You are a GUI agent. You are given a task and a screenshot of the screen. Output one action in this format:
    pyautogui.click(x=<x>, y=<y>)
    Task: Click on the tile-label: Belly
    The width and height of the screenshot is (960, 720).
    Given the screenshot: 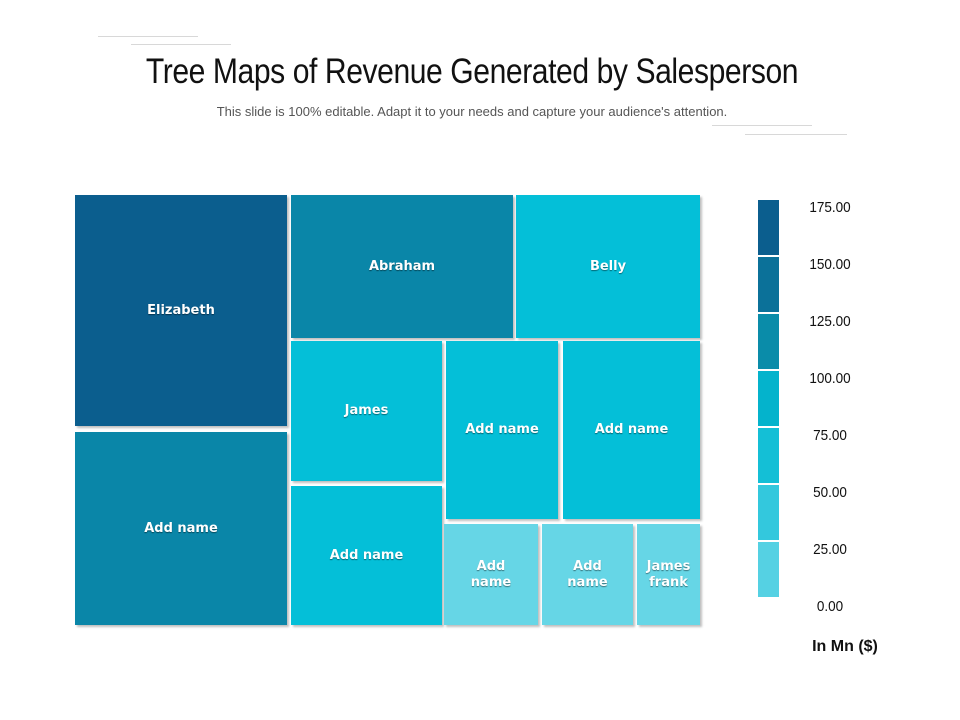 What is the action you would take?
    pyautogui.click(x=608, y=266)
    